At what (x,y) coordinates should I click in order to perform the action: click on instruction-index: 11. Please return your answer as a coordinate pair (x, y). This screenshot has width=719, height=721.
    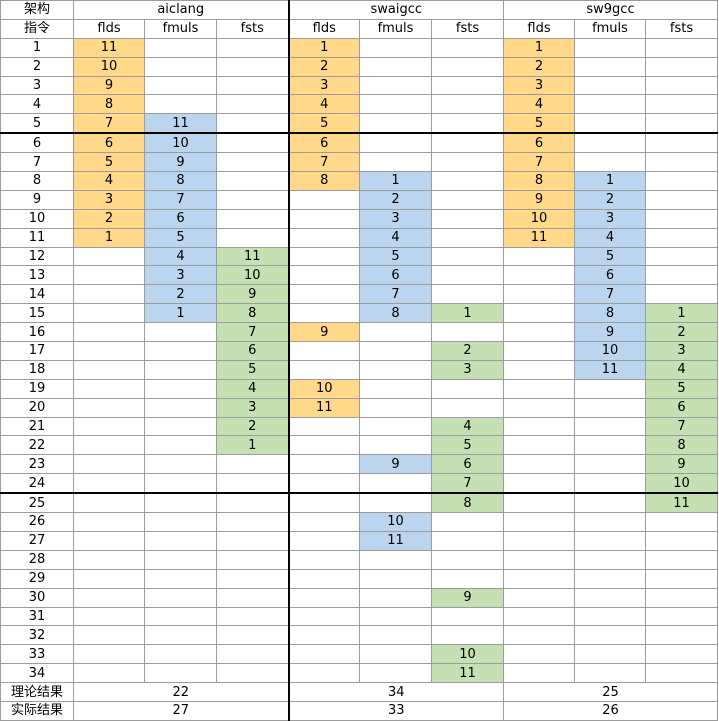
    Looking at the image, I should click on (37, 237).